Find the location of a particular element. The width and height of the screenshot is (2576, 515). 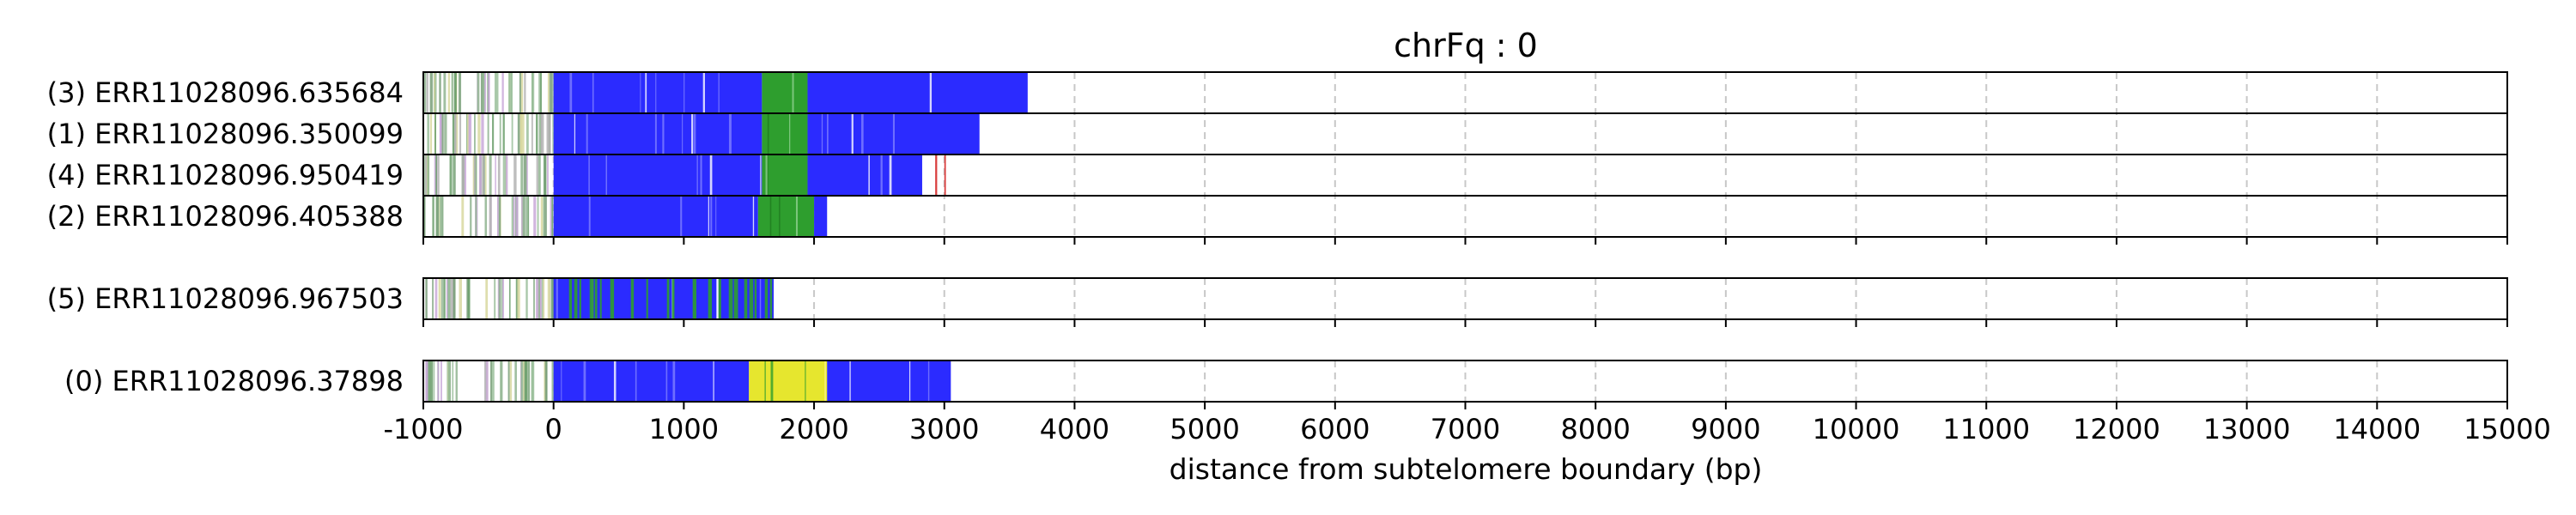

read-track: (5) ERR11028096.967503 is located at coordinates (1277, 298).